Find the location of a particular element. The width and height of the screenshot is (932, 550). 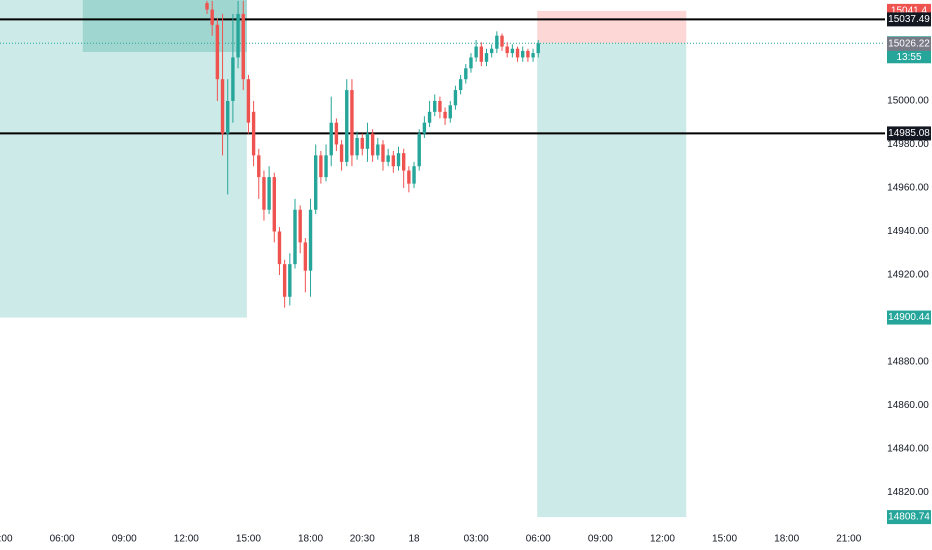

countdown: 13:55 is located at coordinates (908, 57).